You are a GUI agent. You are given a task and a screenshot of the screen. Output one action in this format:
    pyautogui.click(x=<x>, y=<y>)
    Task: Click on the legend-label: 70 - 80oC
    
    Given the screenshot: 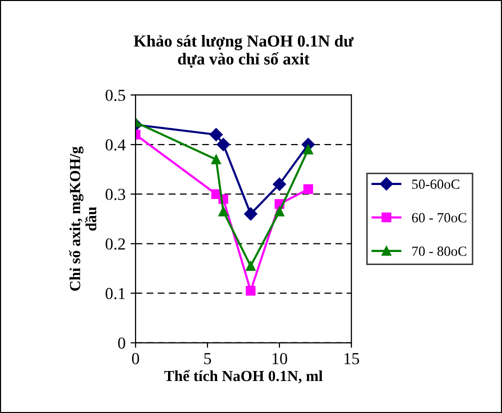 What is the action you would take?
    pyautogui.click(x=439, y=251)
    